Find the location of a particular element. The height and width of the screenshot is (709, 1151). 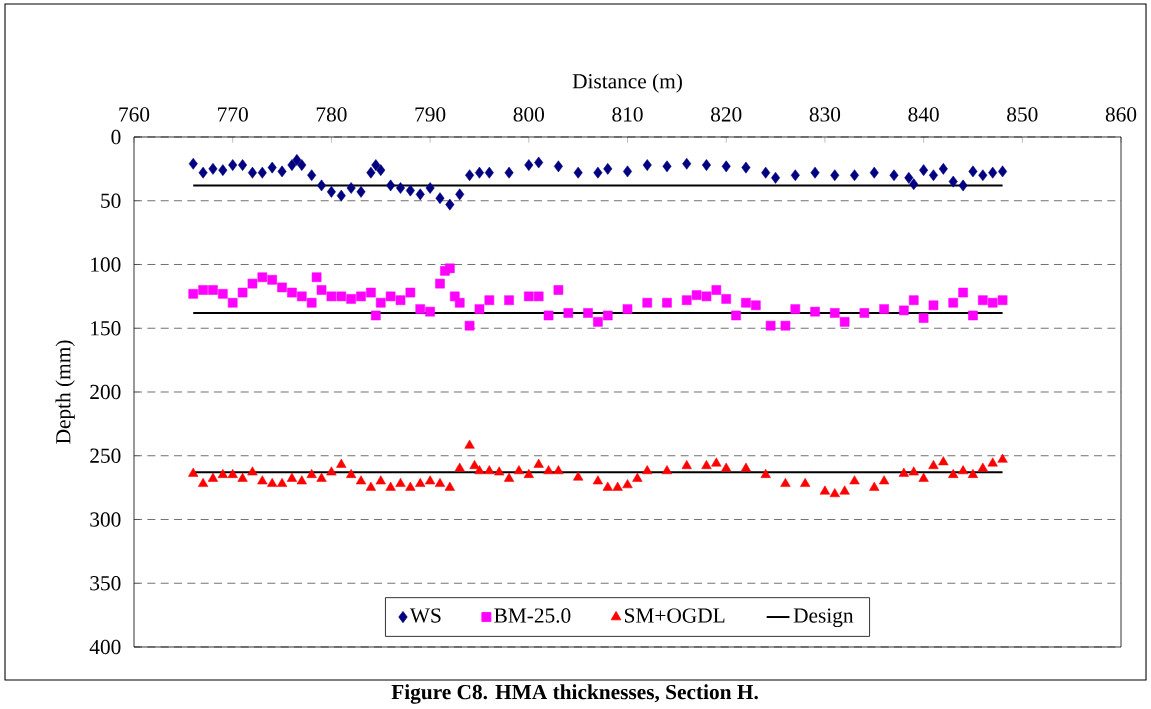

x-axis-title: Distance (m) is located at coordinates (627, 83).